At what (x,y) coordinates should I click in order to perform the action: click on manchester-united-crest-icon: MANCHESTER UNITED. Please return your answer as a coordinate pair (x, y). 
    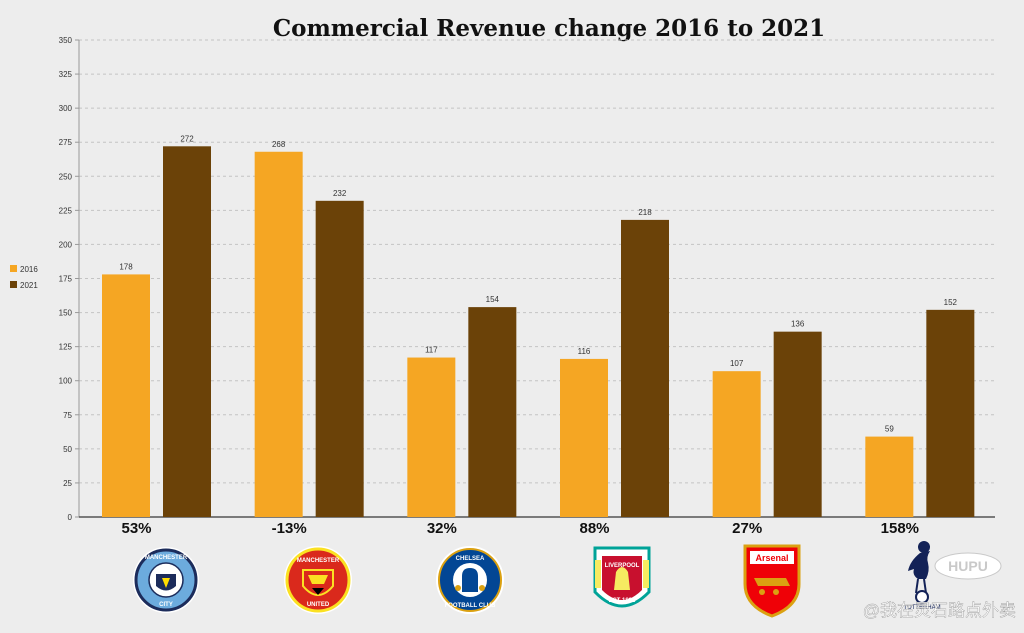
    Looking at the image, I should click on (318, 580).